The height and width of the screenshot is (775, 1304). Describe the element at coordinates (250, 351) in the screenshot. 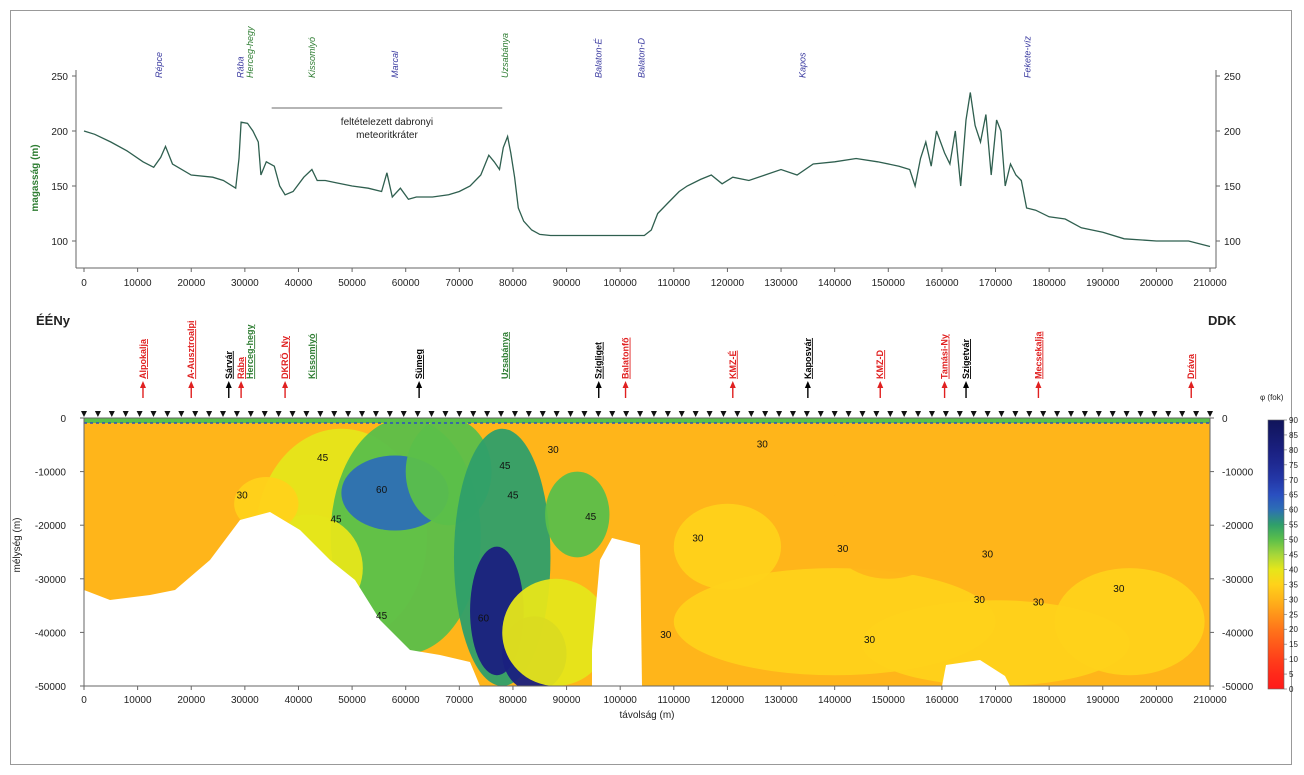

I see `well-label: Herceg-hegy` at that location.